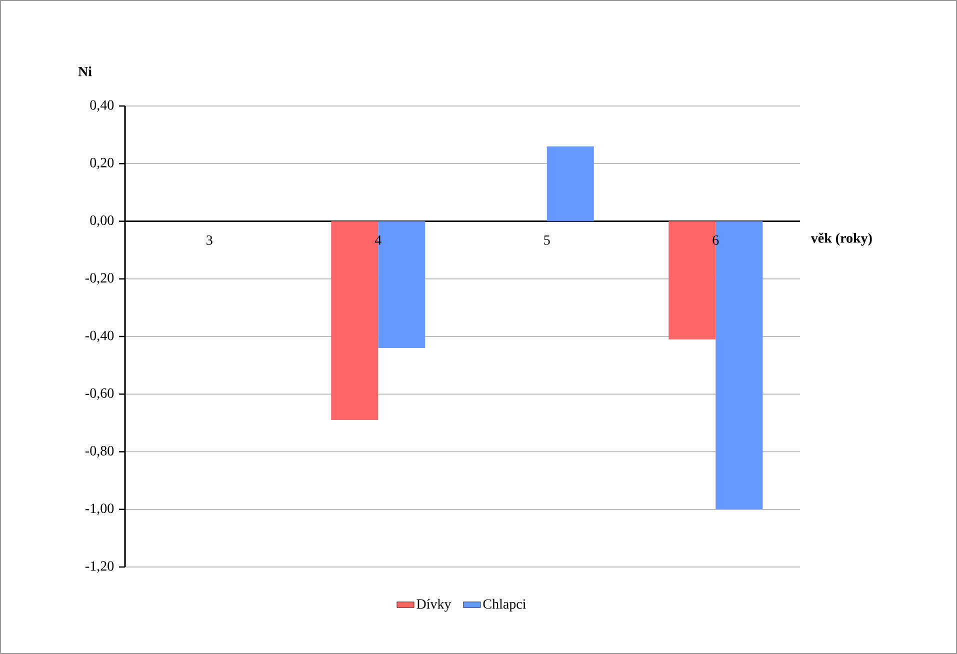 This screenshot has width=957, height=654. Describe the element at coordinates (841, 239) in the screenshot. I see `x-axis-title: věk (roky)` at that location.